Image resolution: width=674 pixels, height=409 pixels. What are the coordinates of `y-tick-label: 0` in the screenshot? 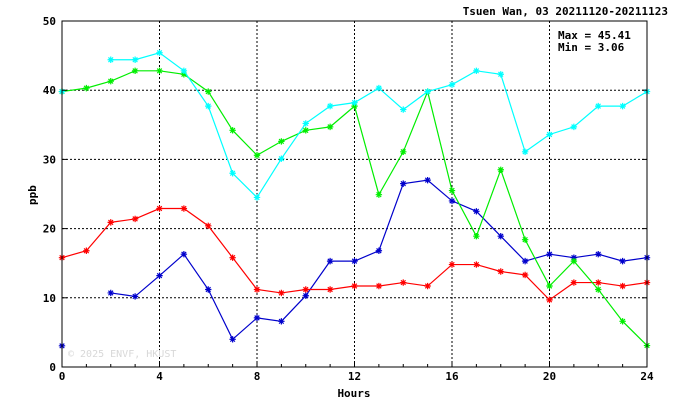 It's located at (52, 367).